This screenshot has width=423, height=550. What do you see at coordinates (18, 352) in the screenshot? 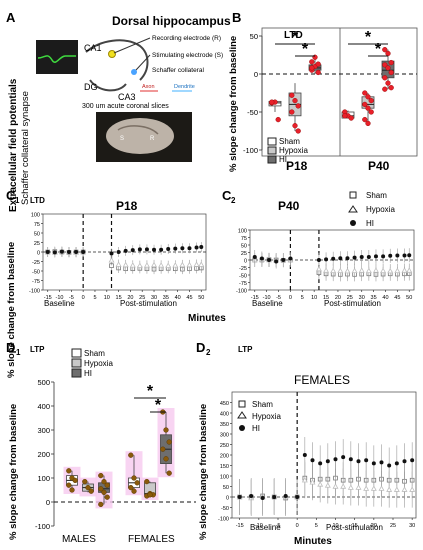
I see `panel-d1-letter-sub: 1` at bounding box center [18, 352].